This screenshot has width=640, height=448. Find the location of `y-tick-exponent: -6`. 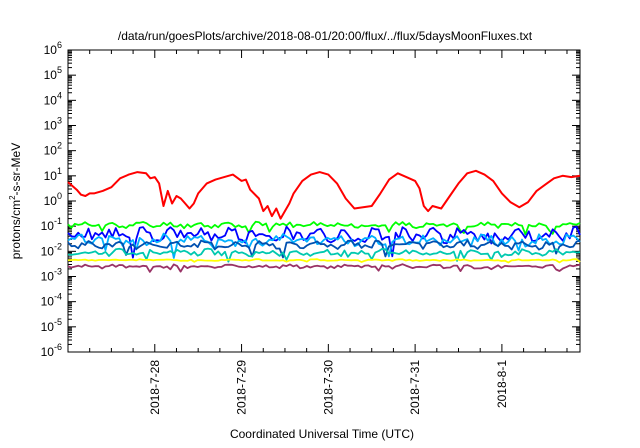

y-tick-exponent: -6 is located at coordinates (58, 347).